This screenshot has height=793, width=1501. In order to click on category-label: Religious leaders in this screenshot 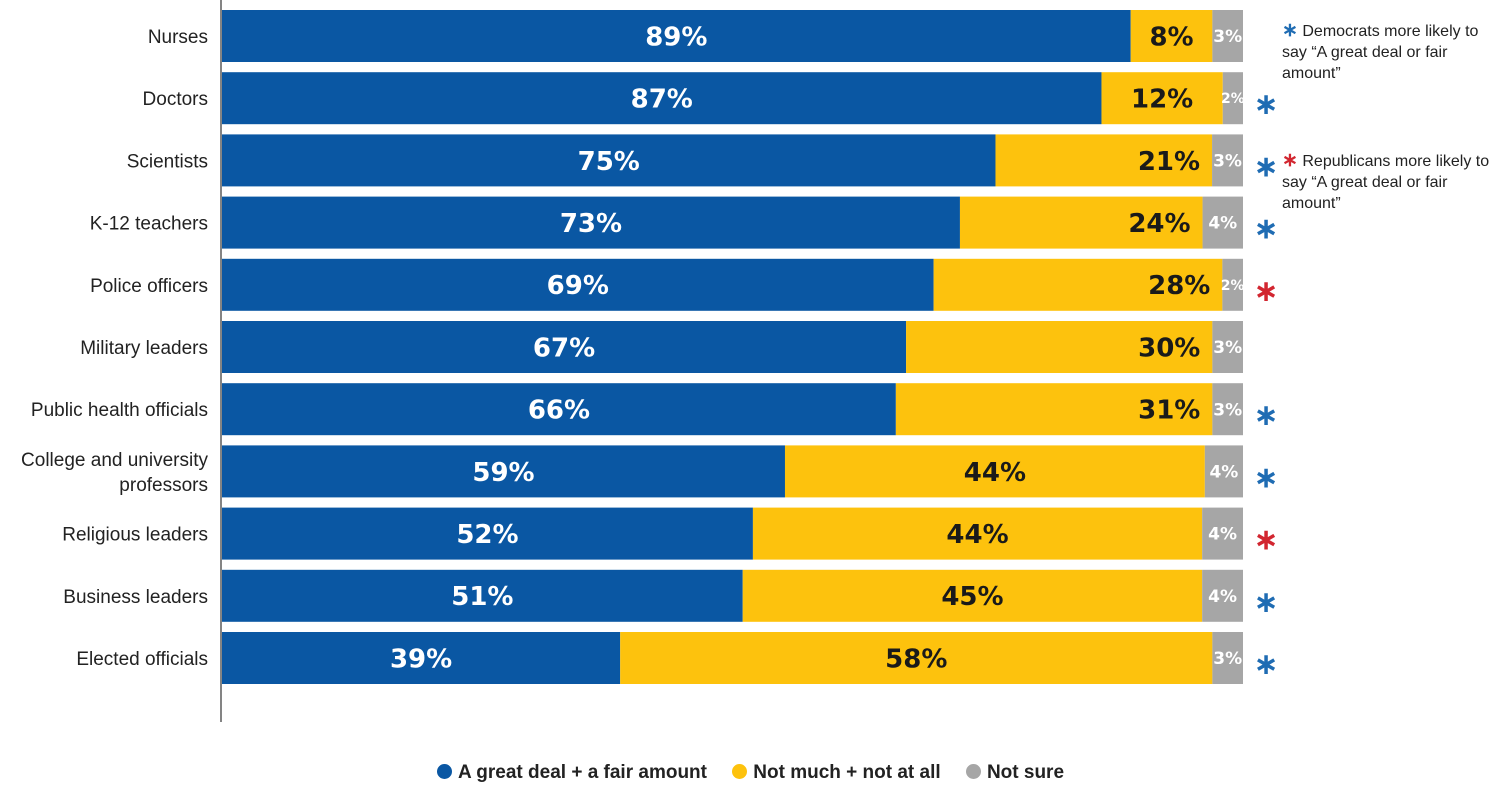, I will do `click(135, 535)`.